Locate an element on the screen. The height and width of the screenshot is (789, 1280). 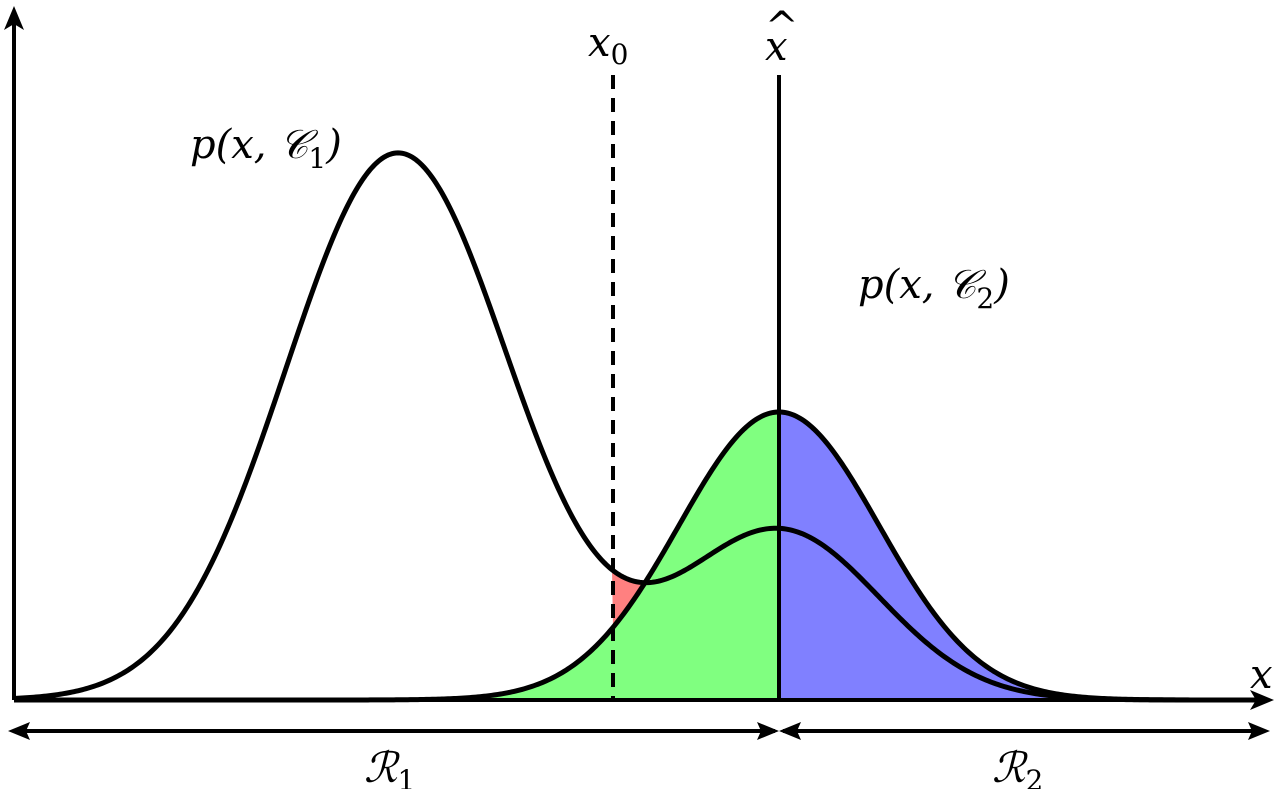
blue-region is located at coordinates (949, 556).